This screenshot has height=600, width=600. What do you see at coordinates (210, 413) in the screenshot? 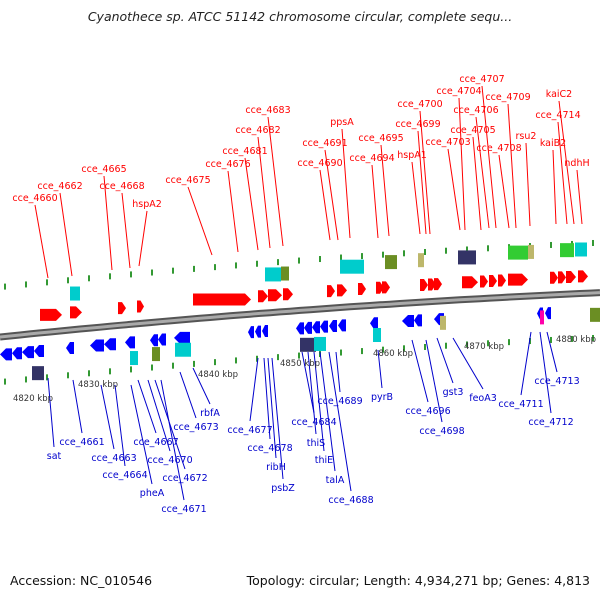
I see `gene-label-rbfA: rbfA` at bounding box center [210, 413].